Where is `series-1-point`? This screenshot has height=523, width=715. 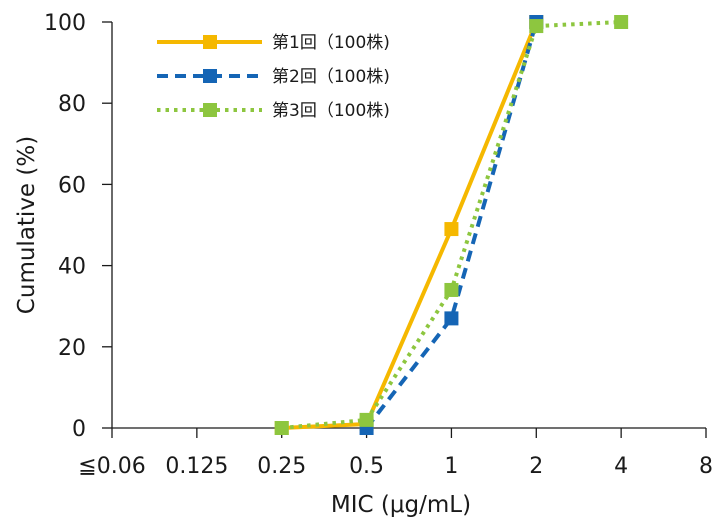
series-1-point is located at coordinates (451, 229).